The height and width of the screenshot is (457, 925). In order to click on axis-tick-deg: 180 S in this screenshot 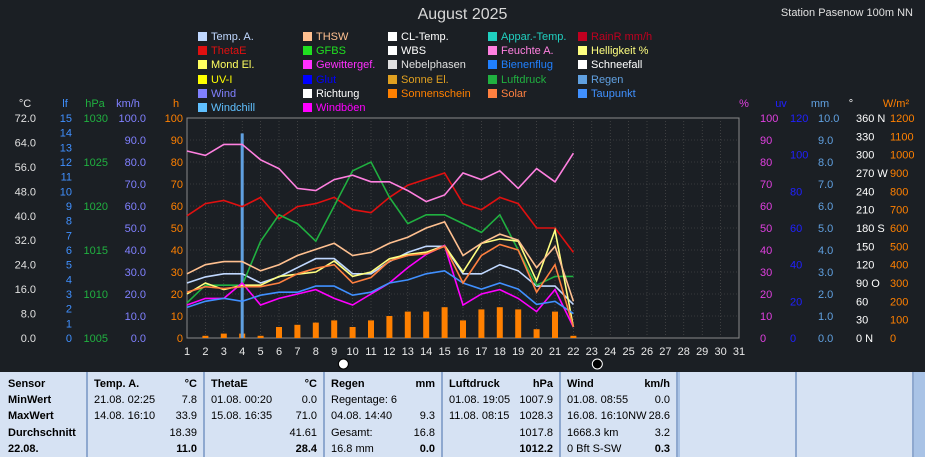, I will do `click(870, 229)`.